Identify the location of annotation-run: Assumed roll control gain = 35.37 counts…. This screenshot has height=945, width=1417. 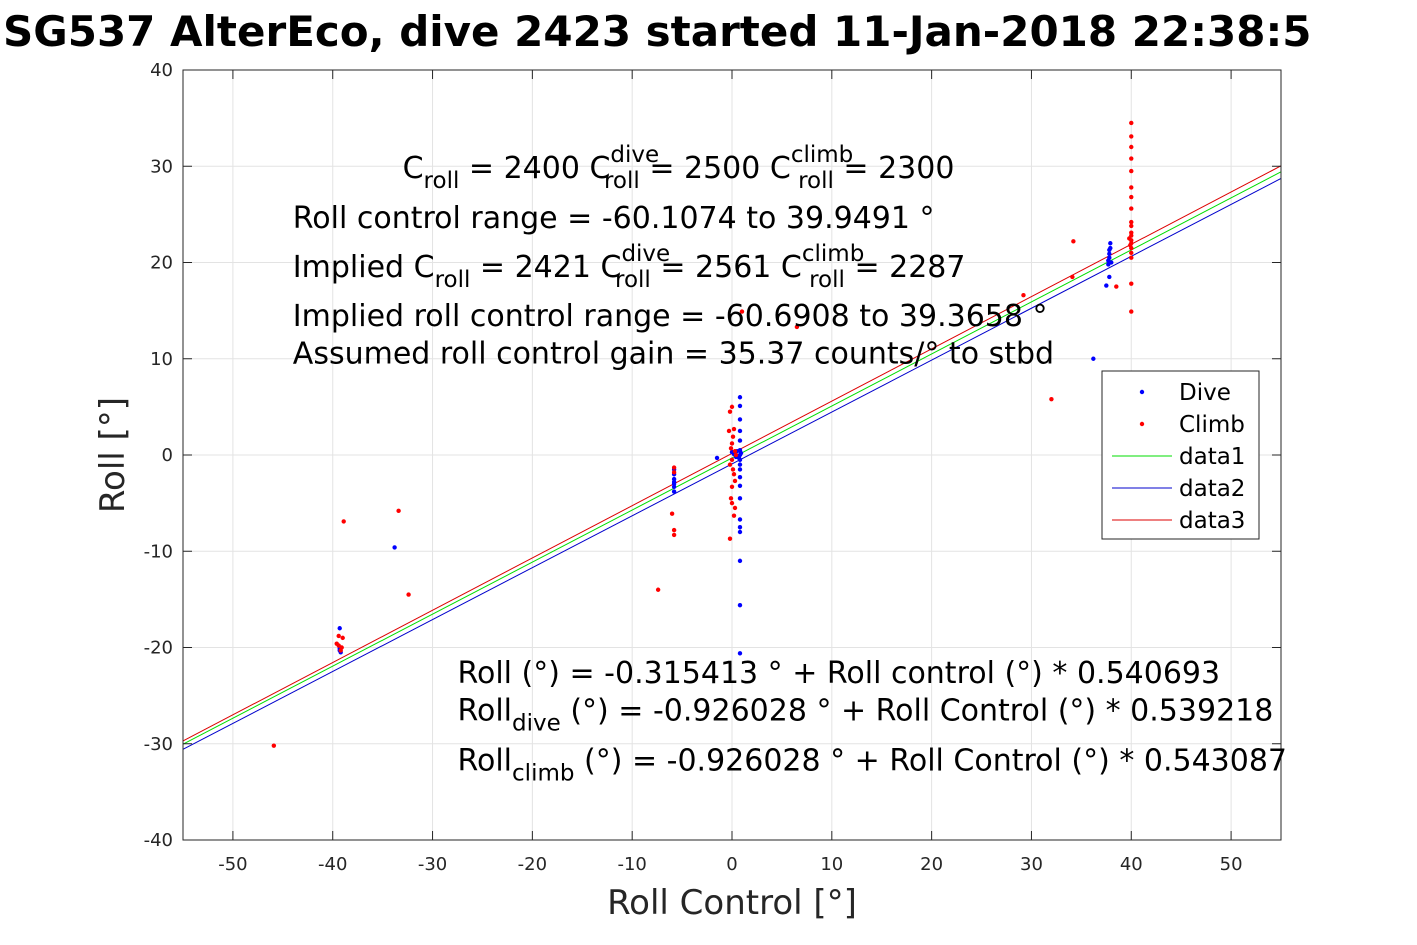
(673, 354).